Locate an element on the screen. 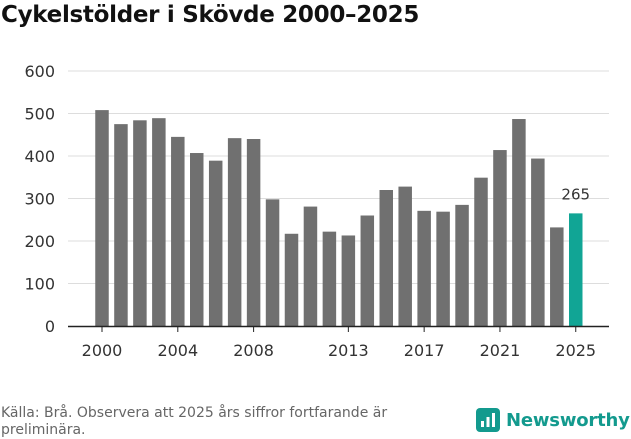 The height and width of the screenshot is (439, 631). y-tick-label: 100 is located at coordinates (39, 284).